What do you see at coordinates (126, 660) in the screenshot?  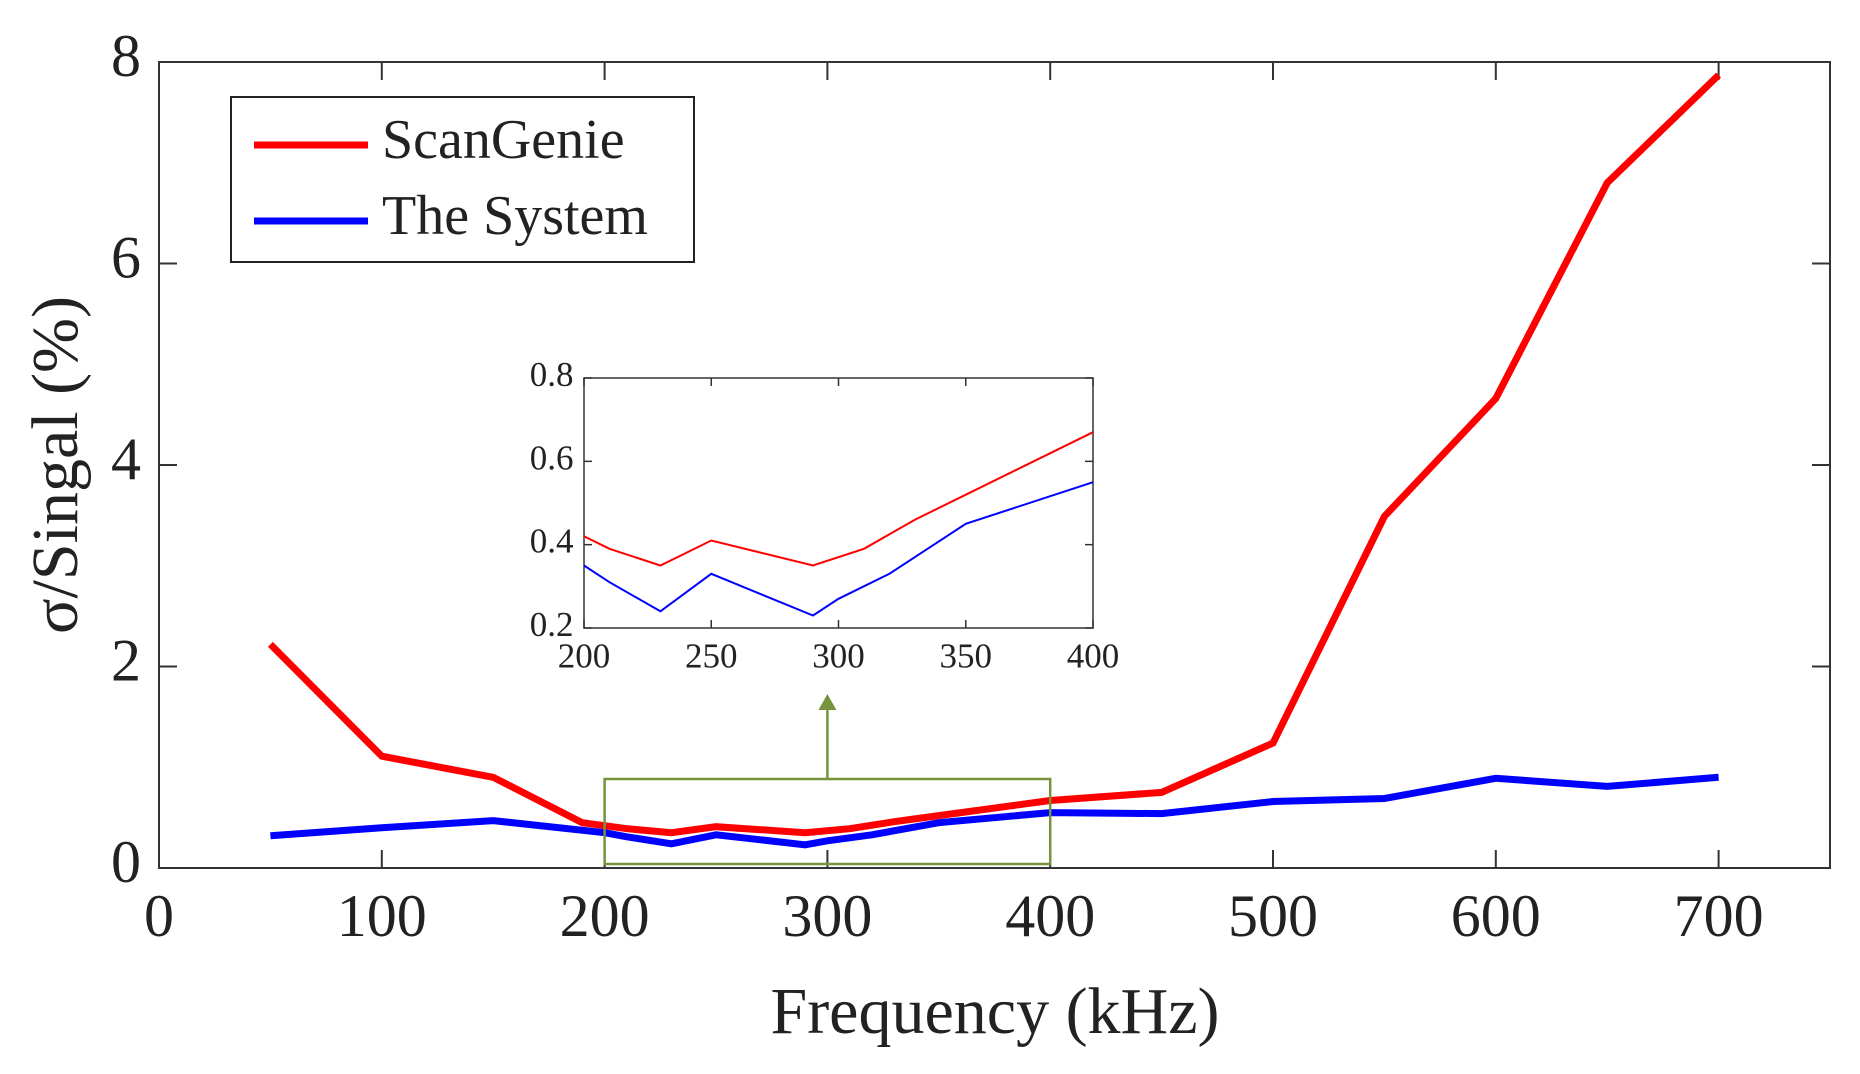 I see `y-tick-label: 2` at bounding box center [126, 660].